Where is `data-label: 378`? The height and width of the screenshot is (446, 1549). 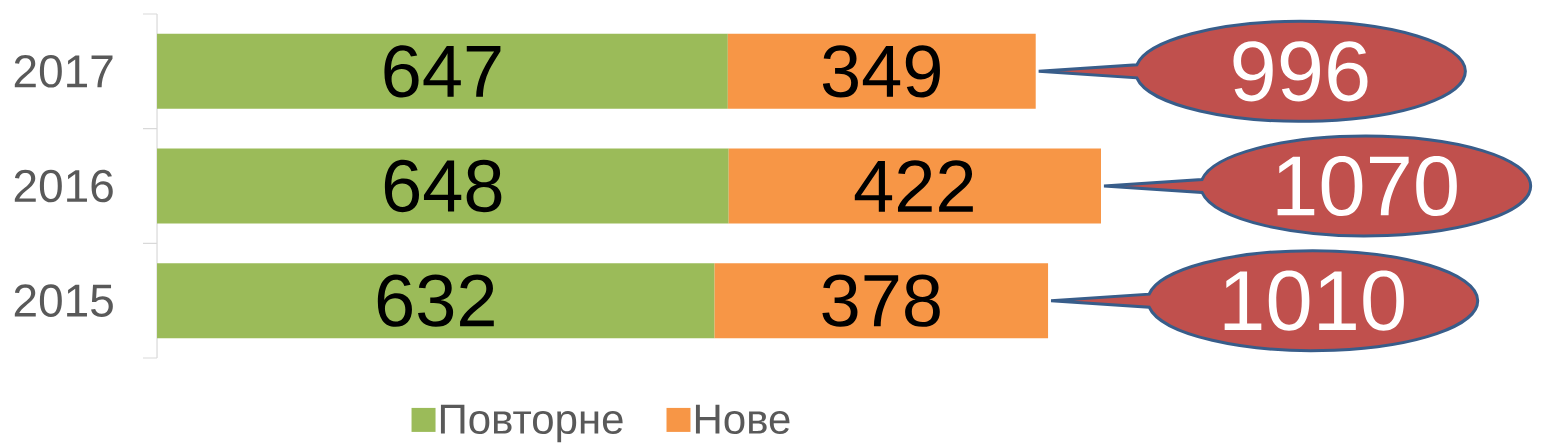 data-label: 378 is located at coordinates (881, 300).